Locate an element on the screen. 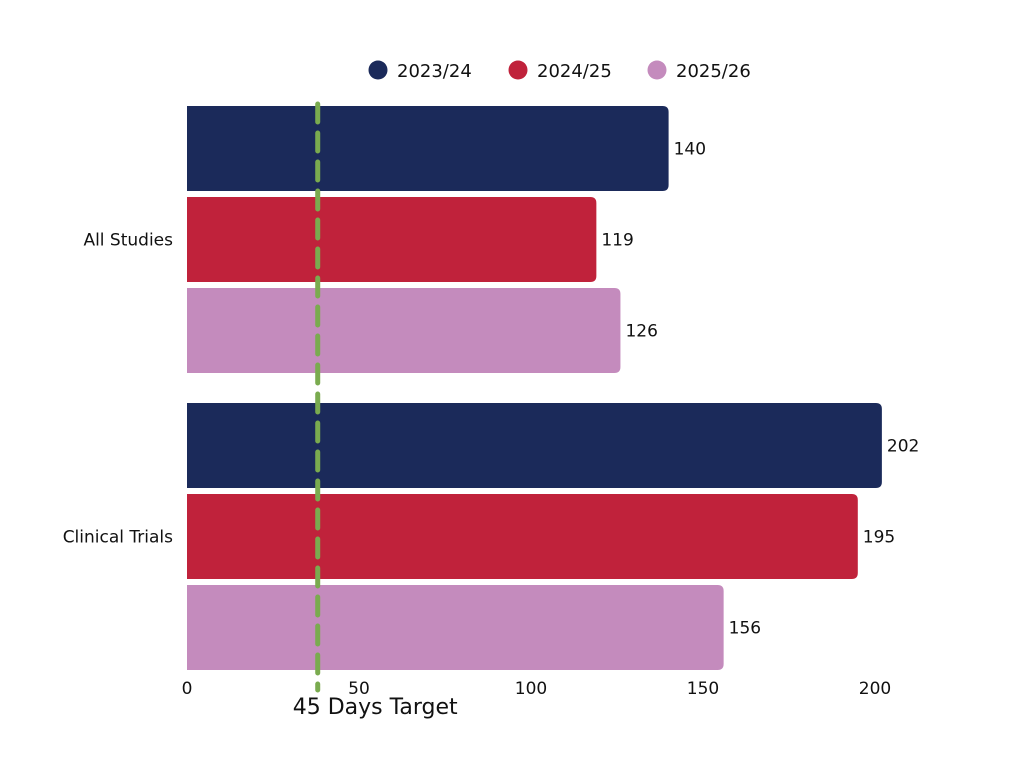  legend-label: 2025/26 is located at coordinates (713, 71).